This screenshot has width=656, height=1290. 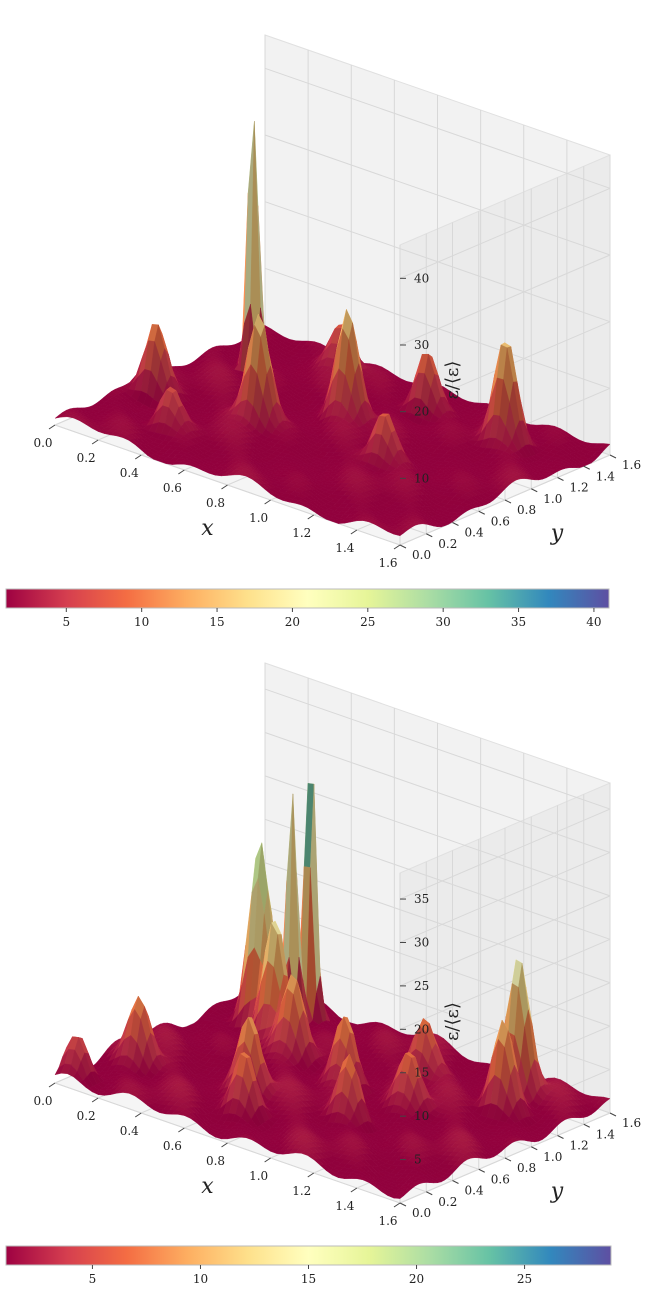 I want to click on z-tick-label: 20, so click(x=421, y=412).